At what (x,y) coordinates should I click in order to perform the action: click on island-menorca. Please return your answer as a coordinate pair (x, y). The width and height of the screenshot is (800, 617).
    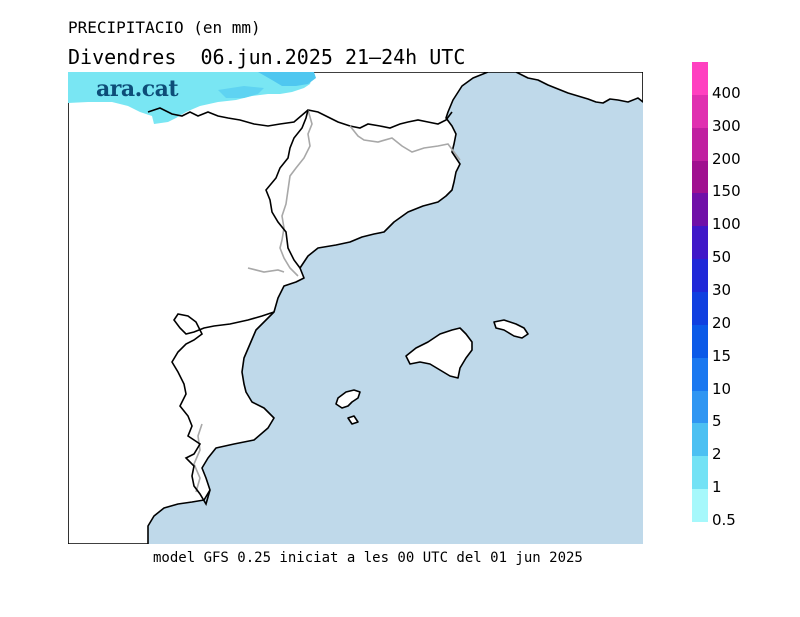
    Looking at the image, I should click on (511, 329).